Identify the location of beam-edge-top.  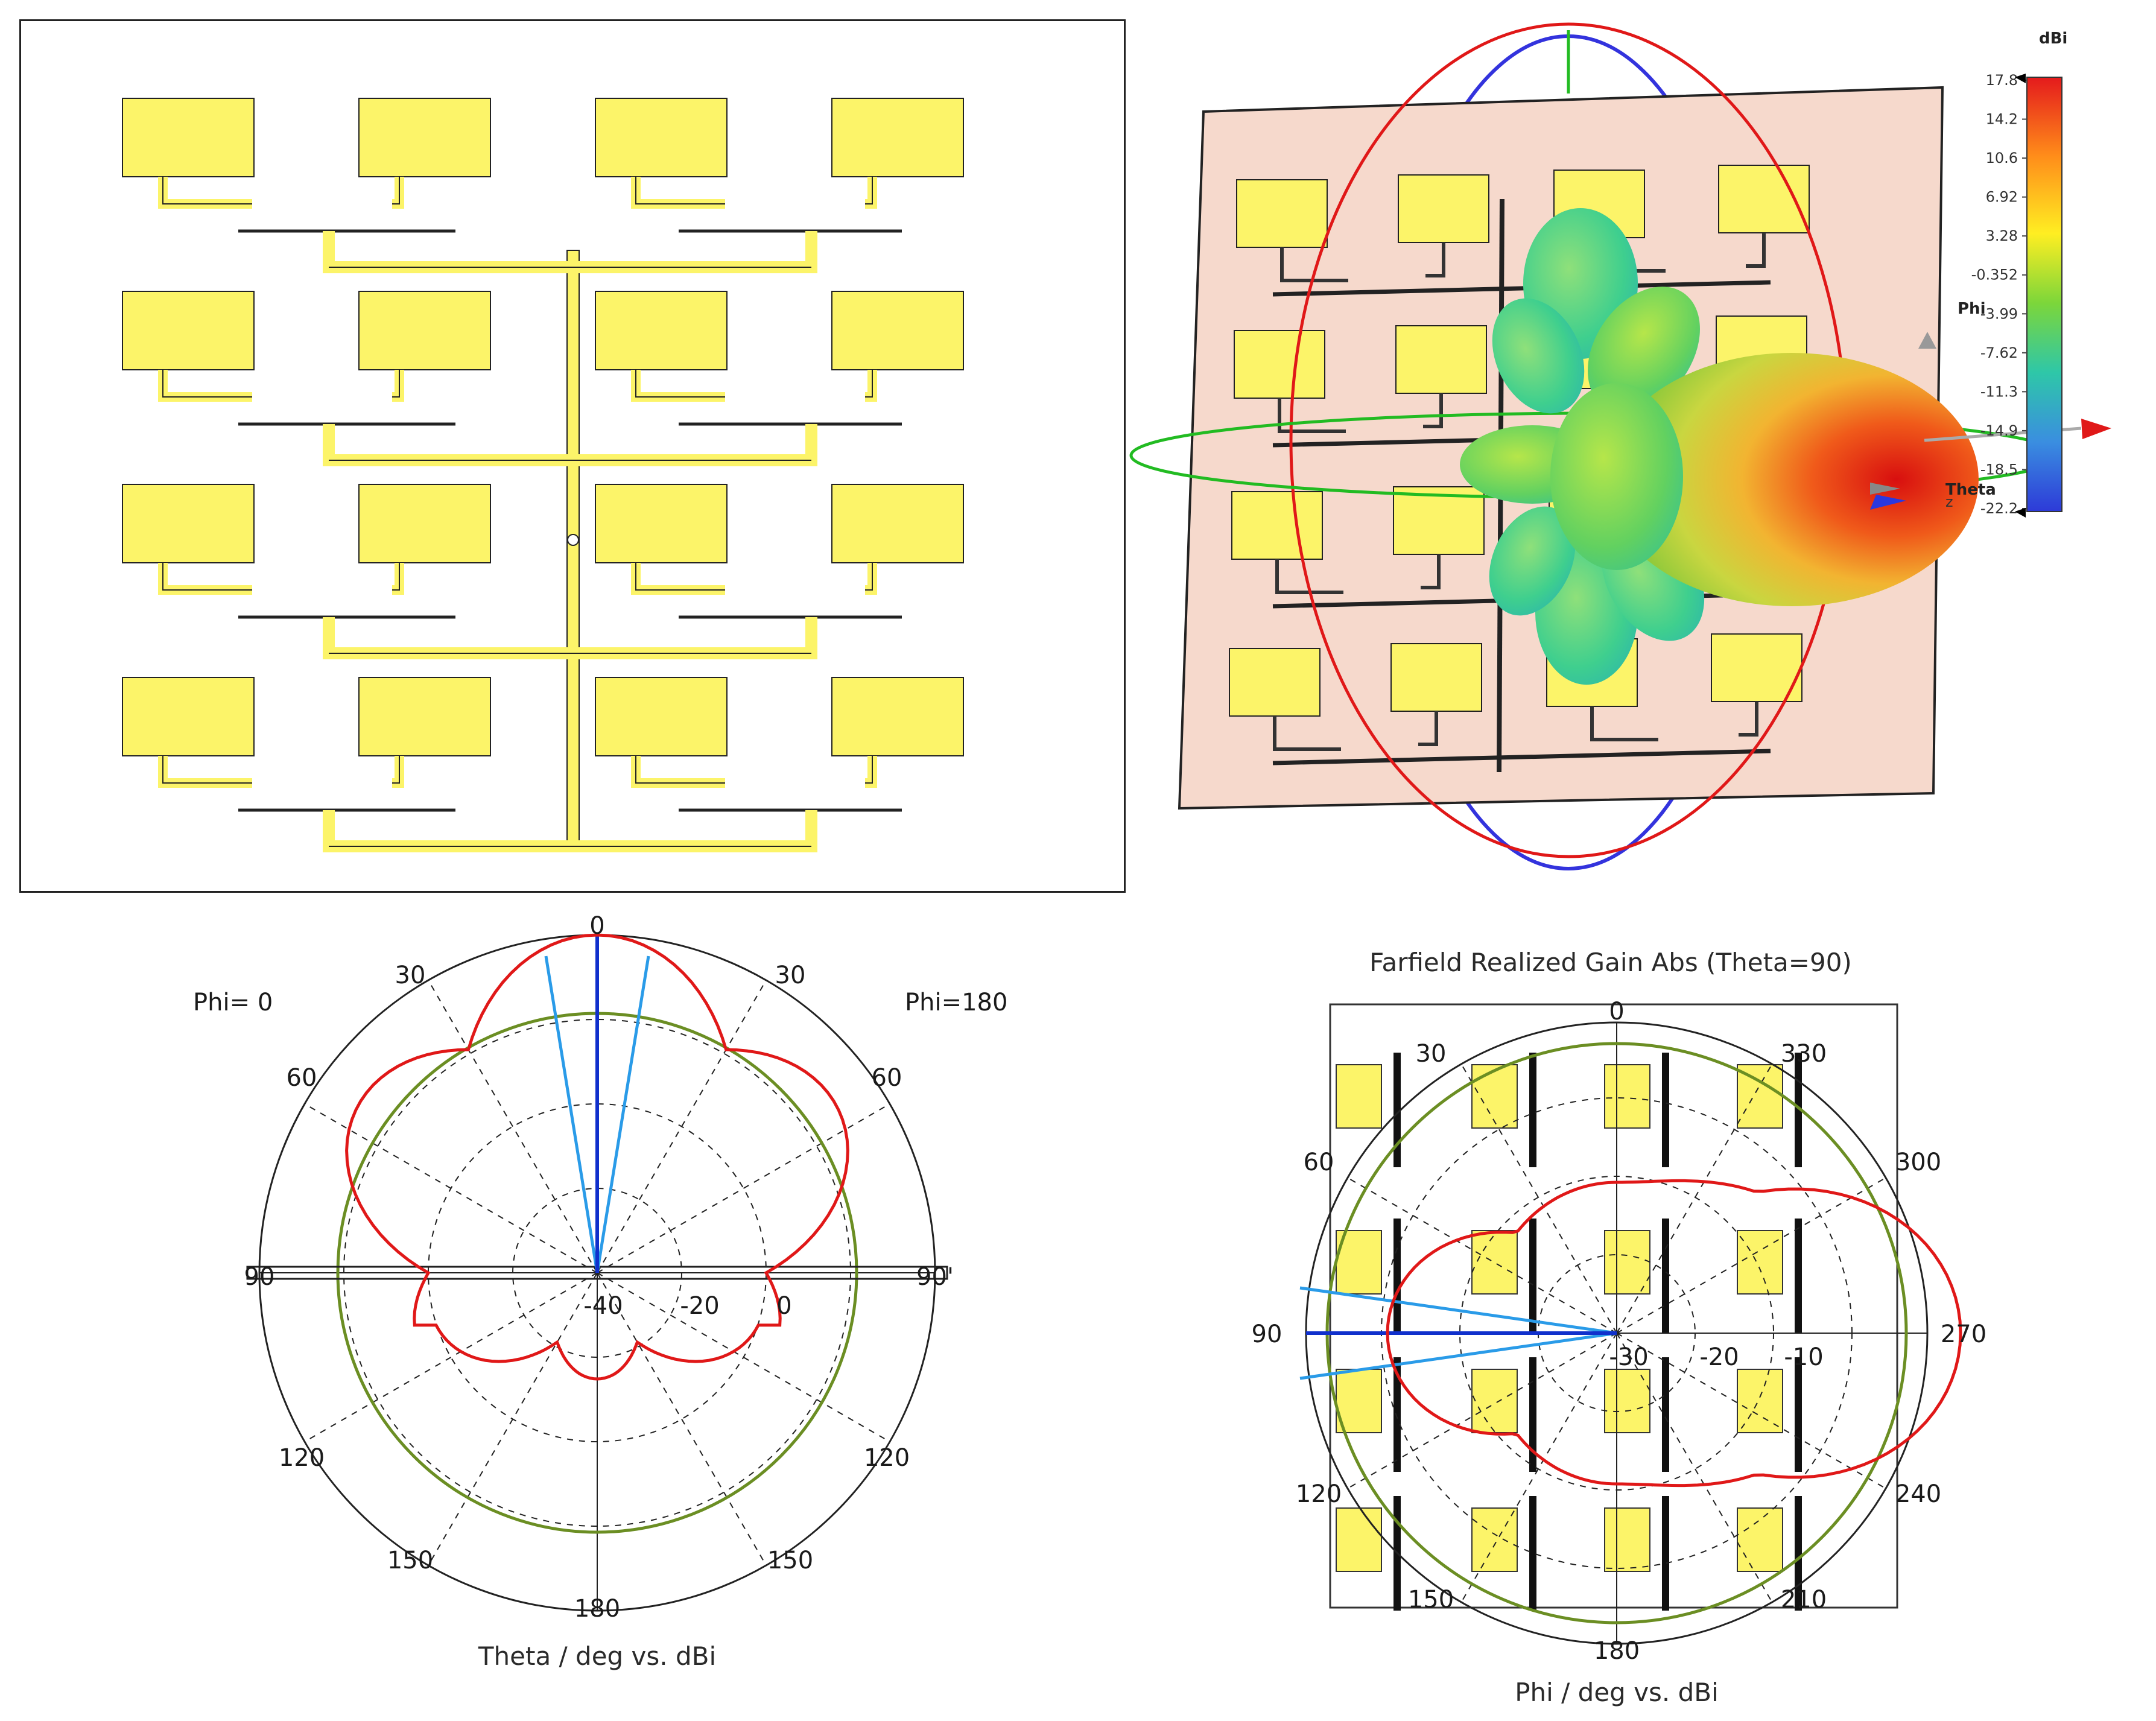
(1458, 1310).